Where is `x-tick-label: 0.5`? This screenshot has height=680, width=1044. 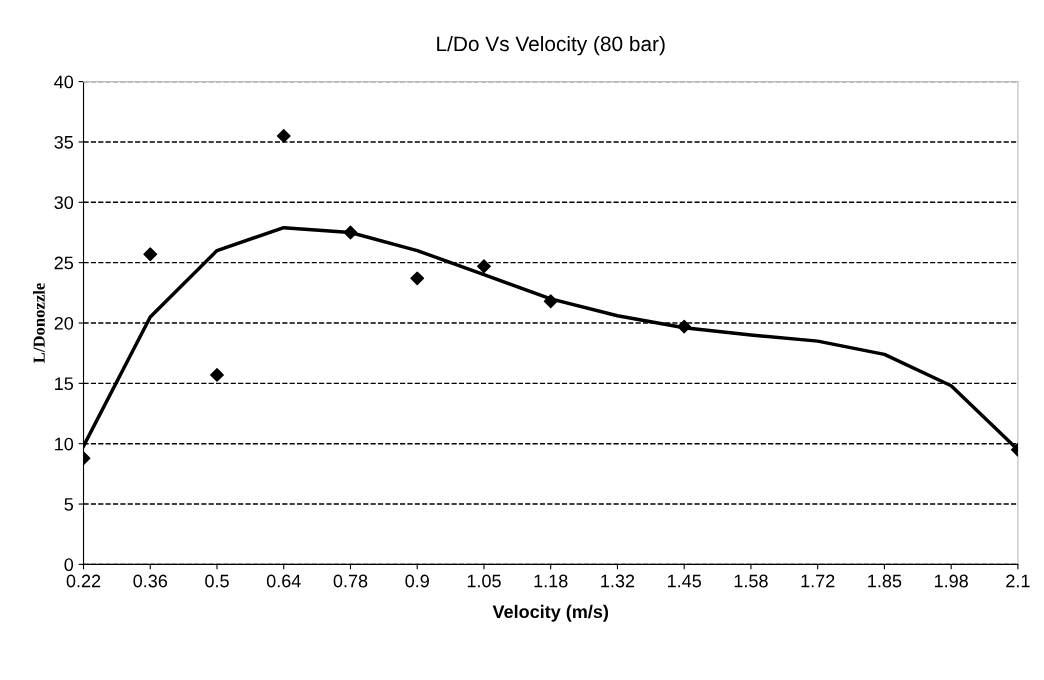 x-tick-label: 0.5 is located at coordinates (217, 581).